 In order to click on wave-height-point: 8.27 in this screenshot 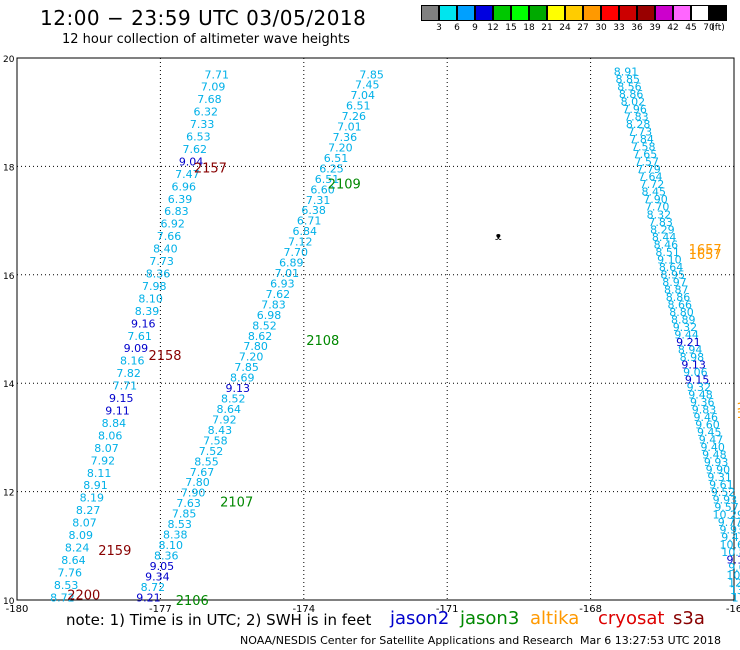, I will do `click(88, 510)`.